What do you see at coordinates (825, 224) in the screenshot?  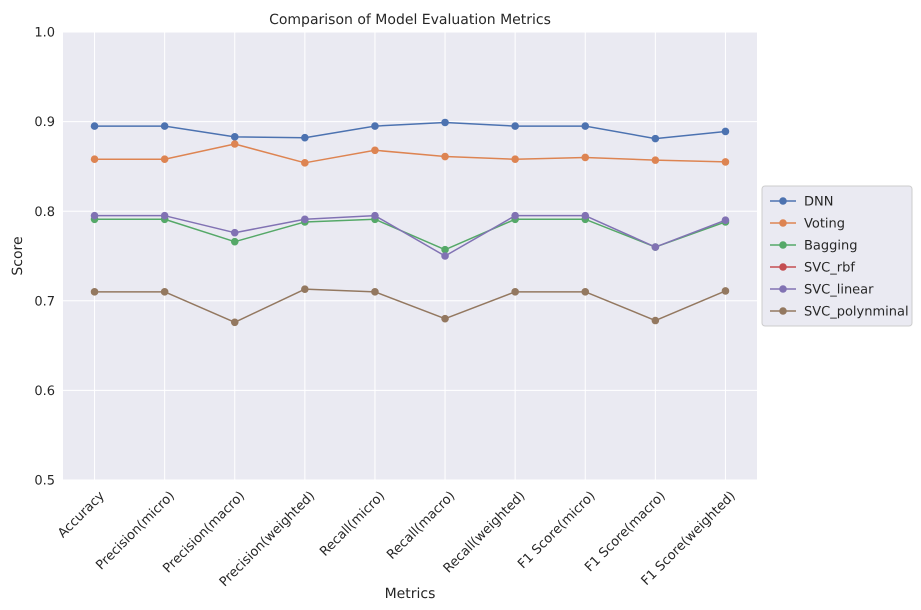 I see `legend-label: Voting` at bounding box center [825, 224].